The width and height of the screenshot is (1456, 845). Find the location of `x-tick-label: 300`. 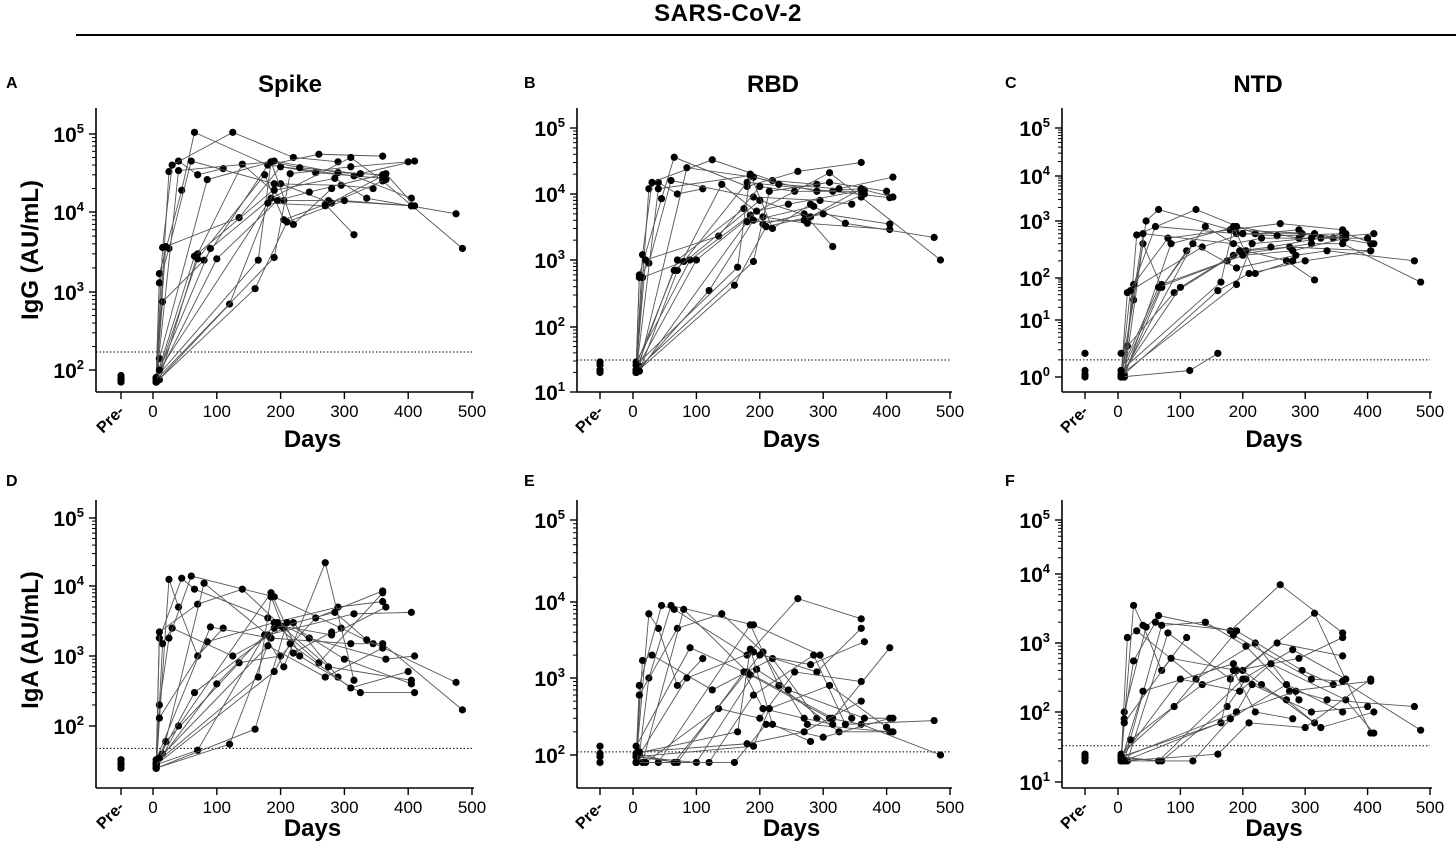

x-tick-label: 300 is located at coordinates (823, 807).